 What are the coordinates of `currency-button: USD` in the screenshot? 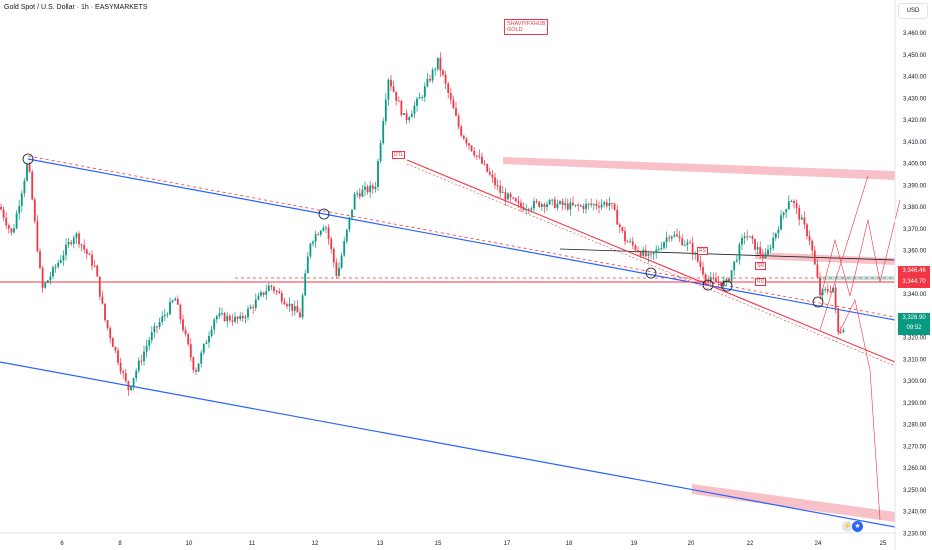 It's located at (913, 11).